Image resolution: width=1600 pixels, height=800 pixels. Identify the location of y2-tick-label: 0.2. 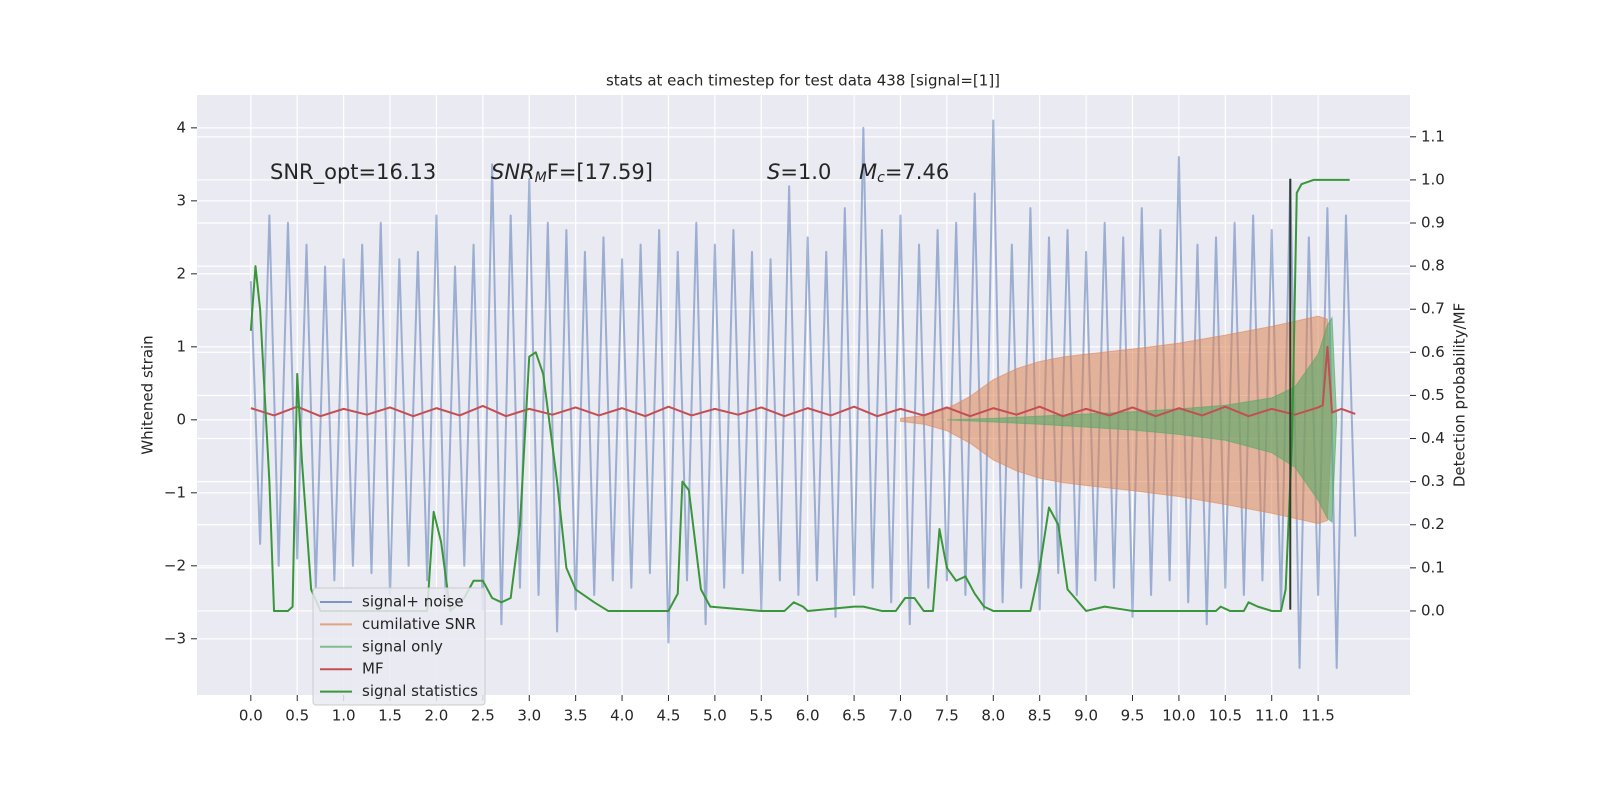
(1433, 524).